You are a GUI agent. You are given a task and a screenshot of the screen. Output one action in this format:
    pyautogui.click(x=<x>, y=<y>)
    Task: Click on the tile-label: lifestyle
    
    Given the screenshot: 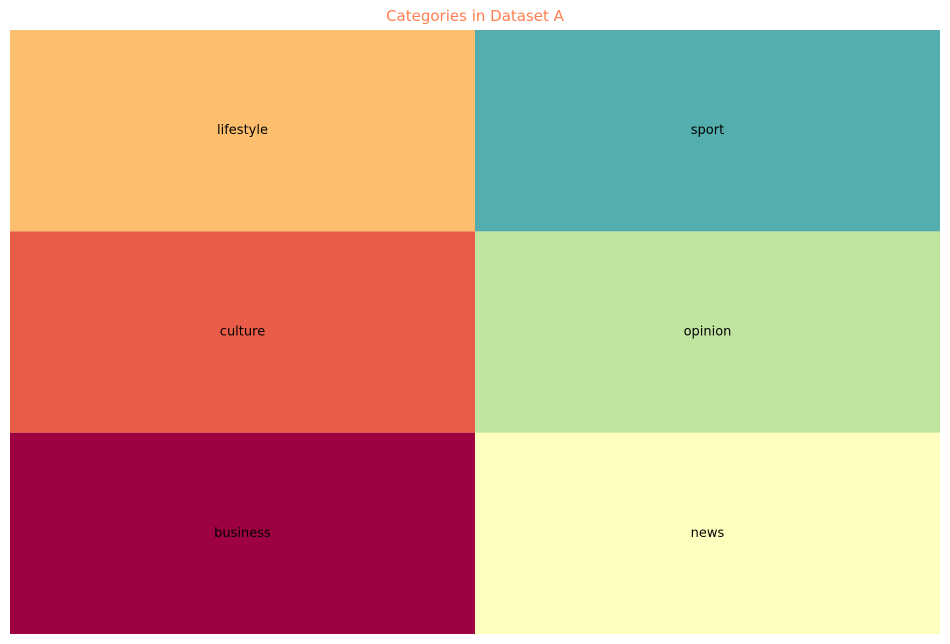 What is the action you would take?
    pyautogui.click(x=242, y=130)
    